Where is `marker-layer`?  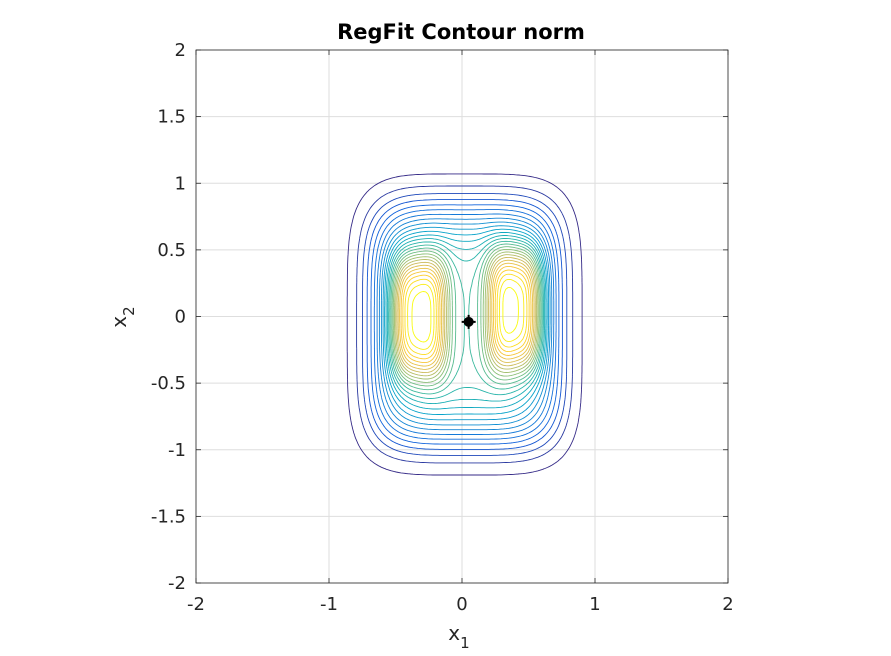
marker-layer is located at coordinates (468, 321).